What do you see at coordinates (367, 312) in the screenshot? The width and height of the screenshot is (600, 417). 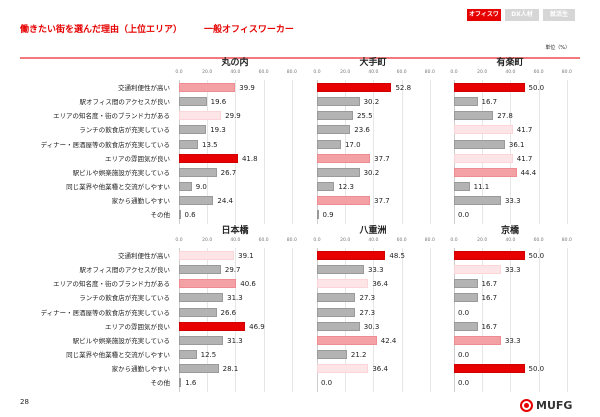 I see `value-label: 27.3` at bounding box center [367, 312].